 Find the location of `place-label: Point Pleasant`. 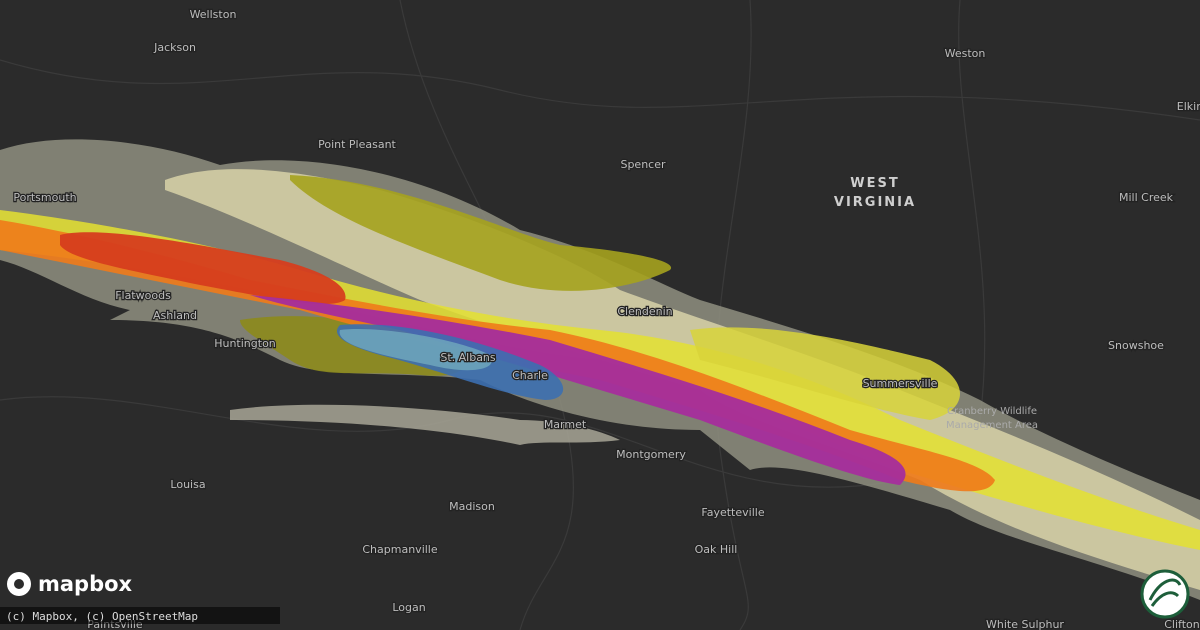

place-label: Point Pleasant is located at coordinates (357, 144).